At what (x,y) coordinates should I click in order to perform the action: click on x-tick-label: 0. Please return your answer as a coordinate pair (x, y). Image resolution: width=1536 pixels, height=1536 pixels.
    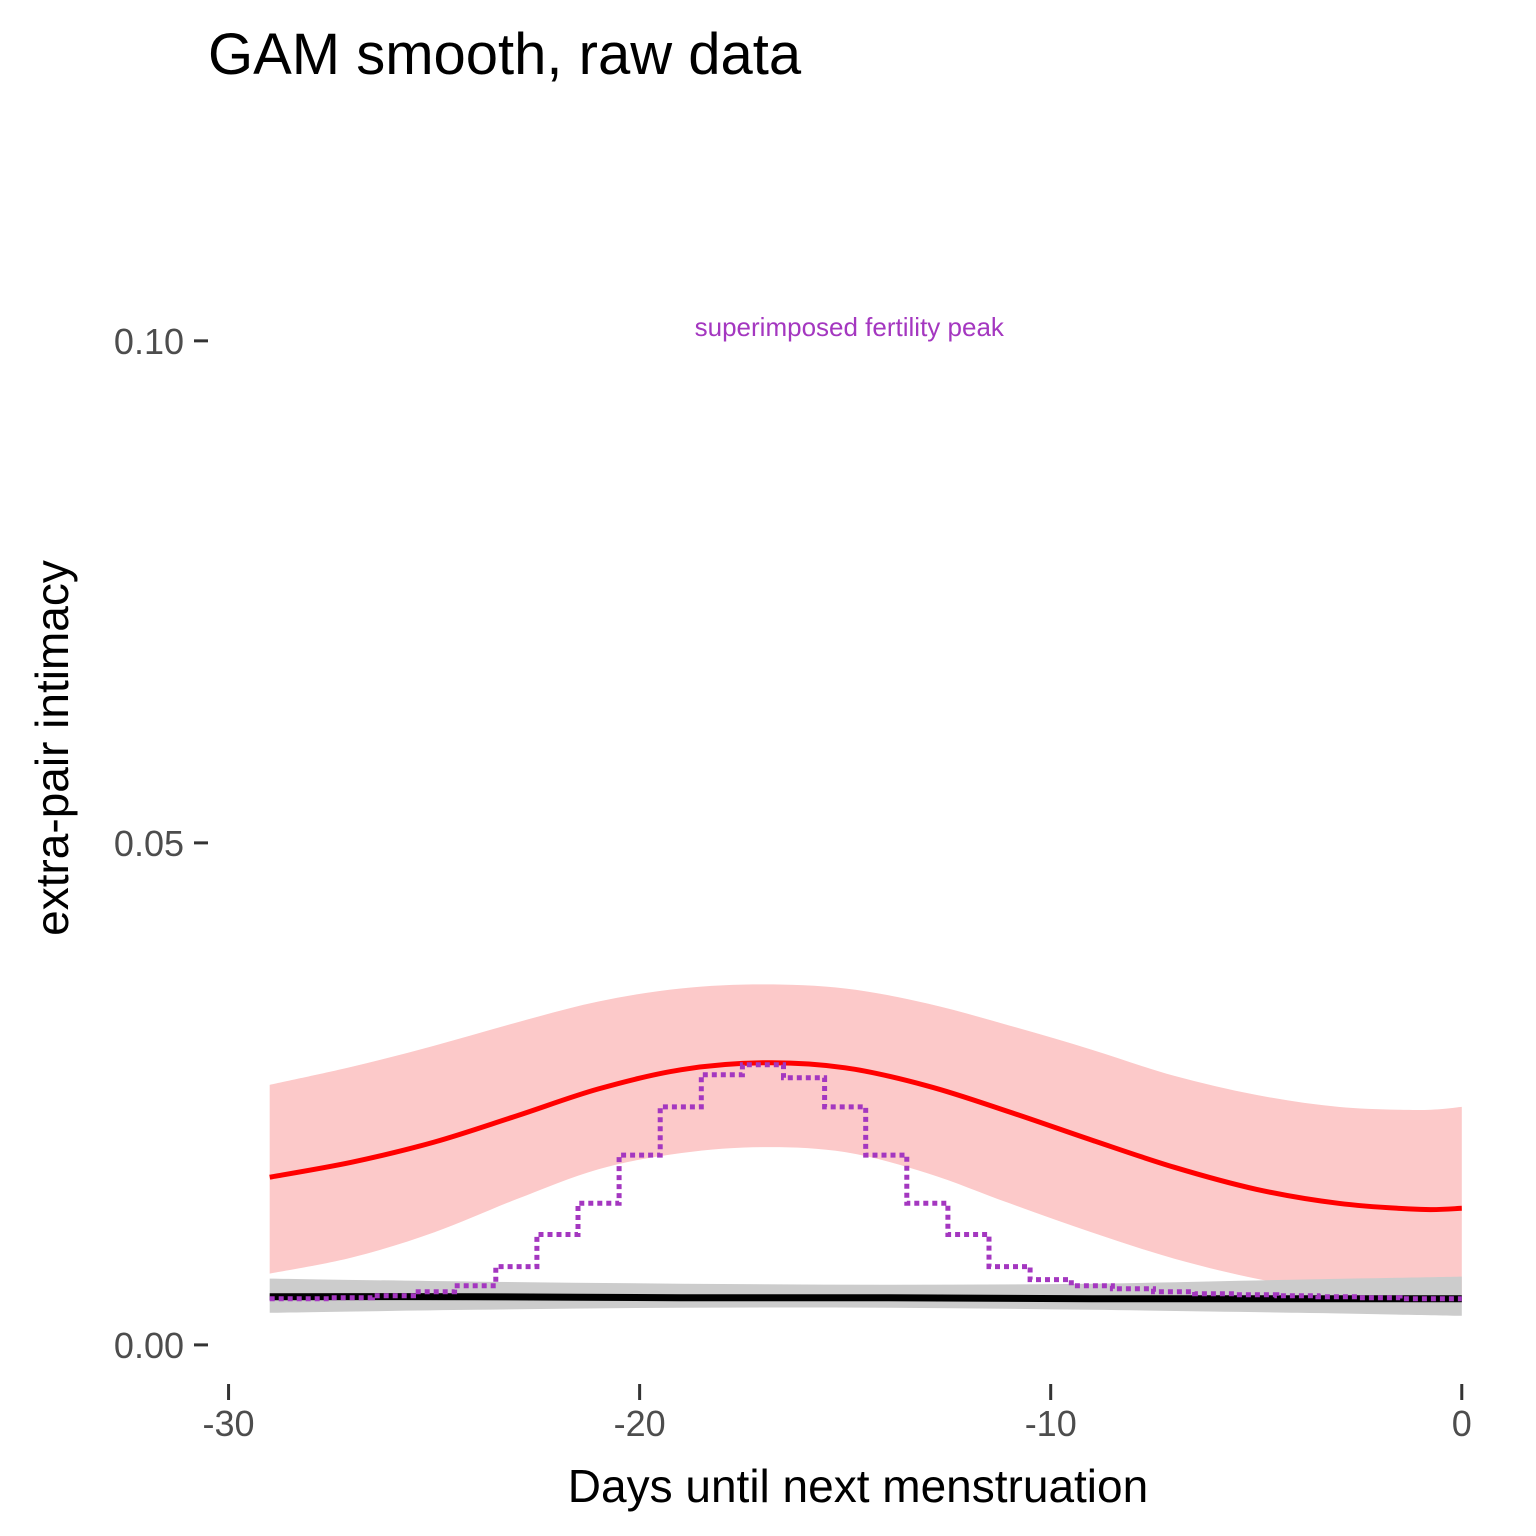
    Looking at the image, I should click on (1462, 1423).